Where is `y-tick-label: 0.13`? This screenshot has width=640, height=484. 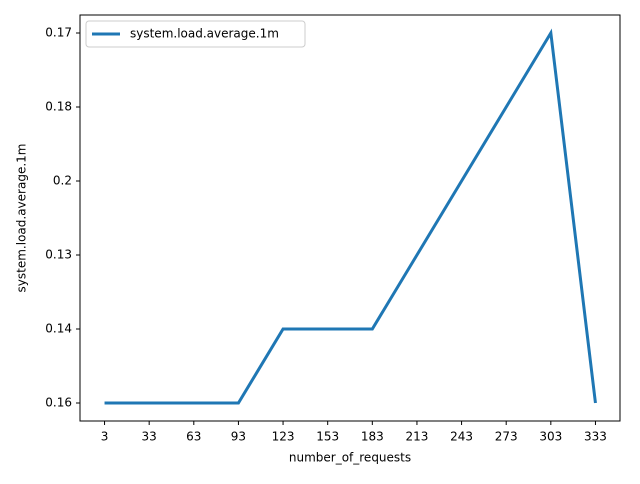
y-tick-label: 0.13 is located at coordinates (58, 255).